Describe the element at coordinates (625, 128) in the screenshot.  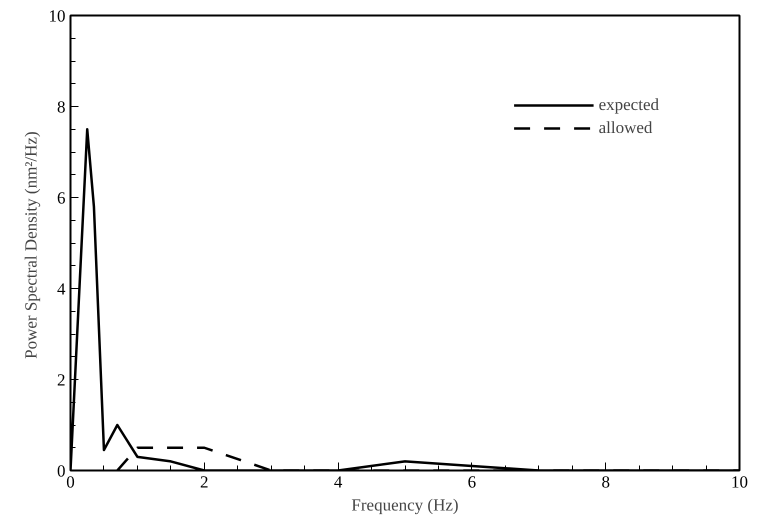
I see `legend-label: allowed` at that location.